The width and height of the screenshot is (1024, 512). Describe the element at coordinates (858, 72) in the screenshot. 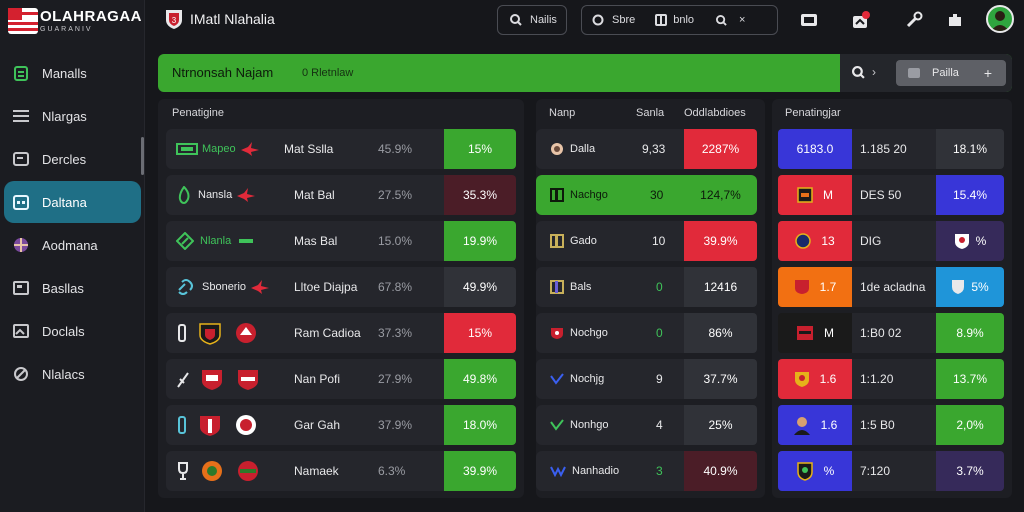

I see `search-icon` at that location.